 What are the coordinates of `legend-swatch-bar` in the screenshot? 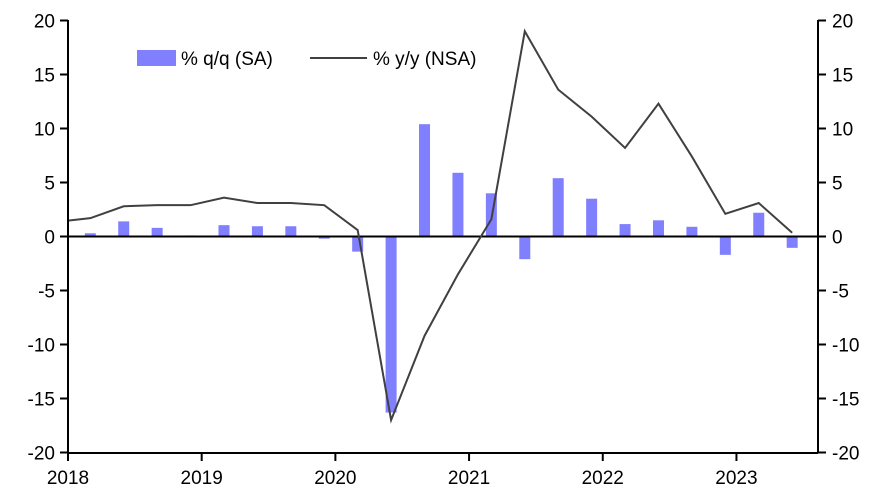 It's located at (156, 58).